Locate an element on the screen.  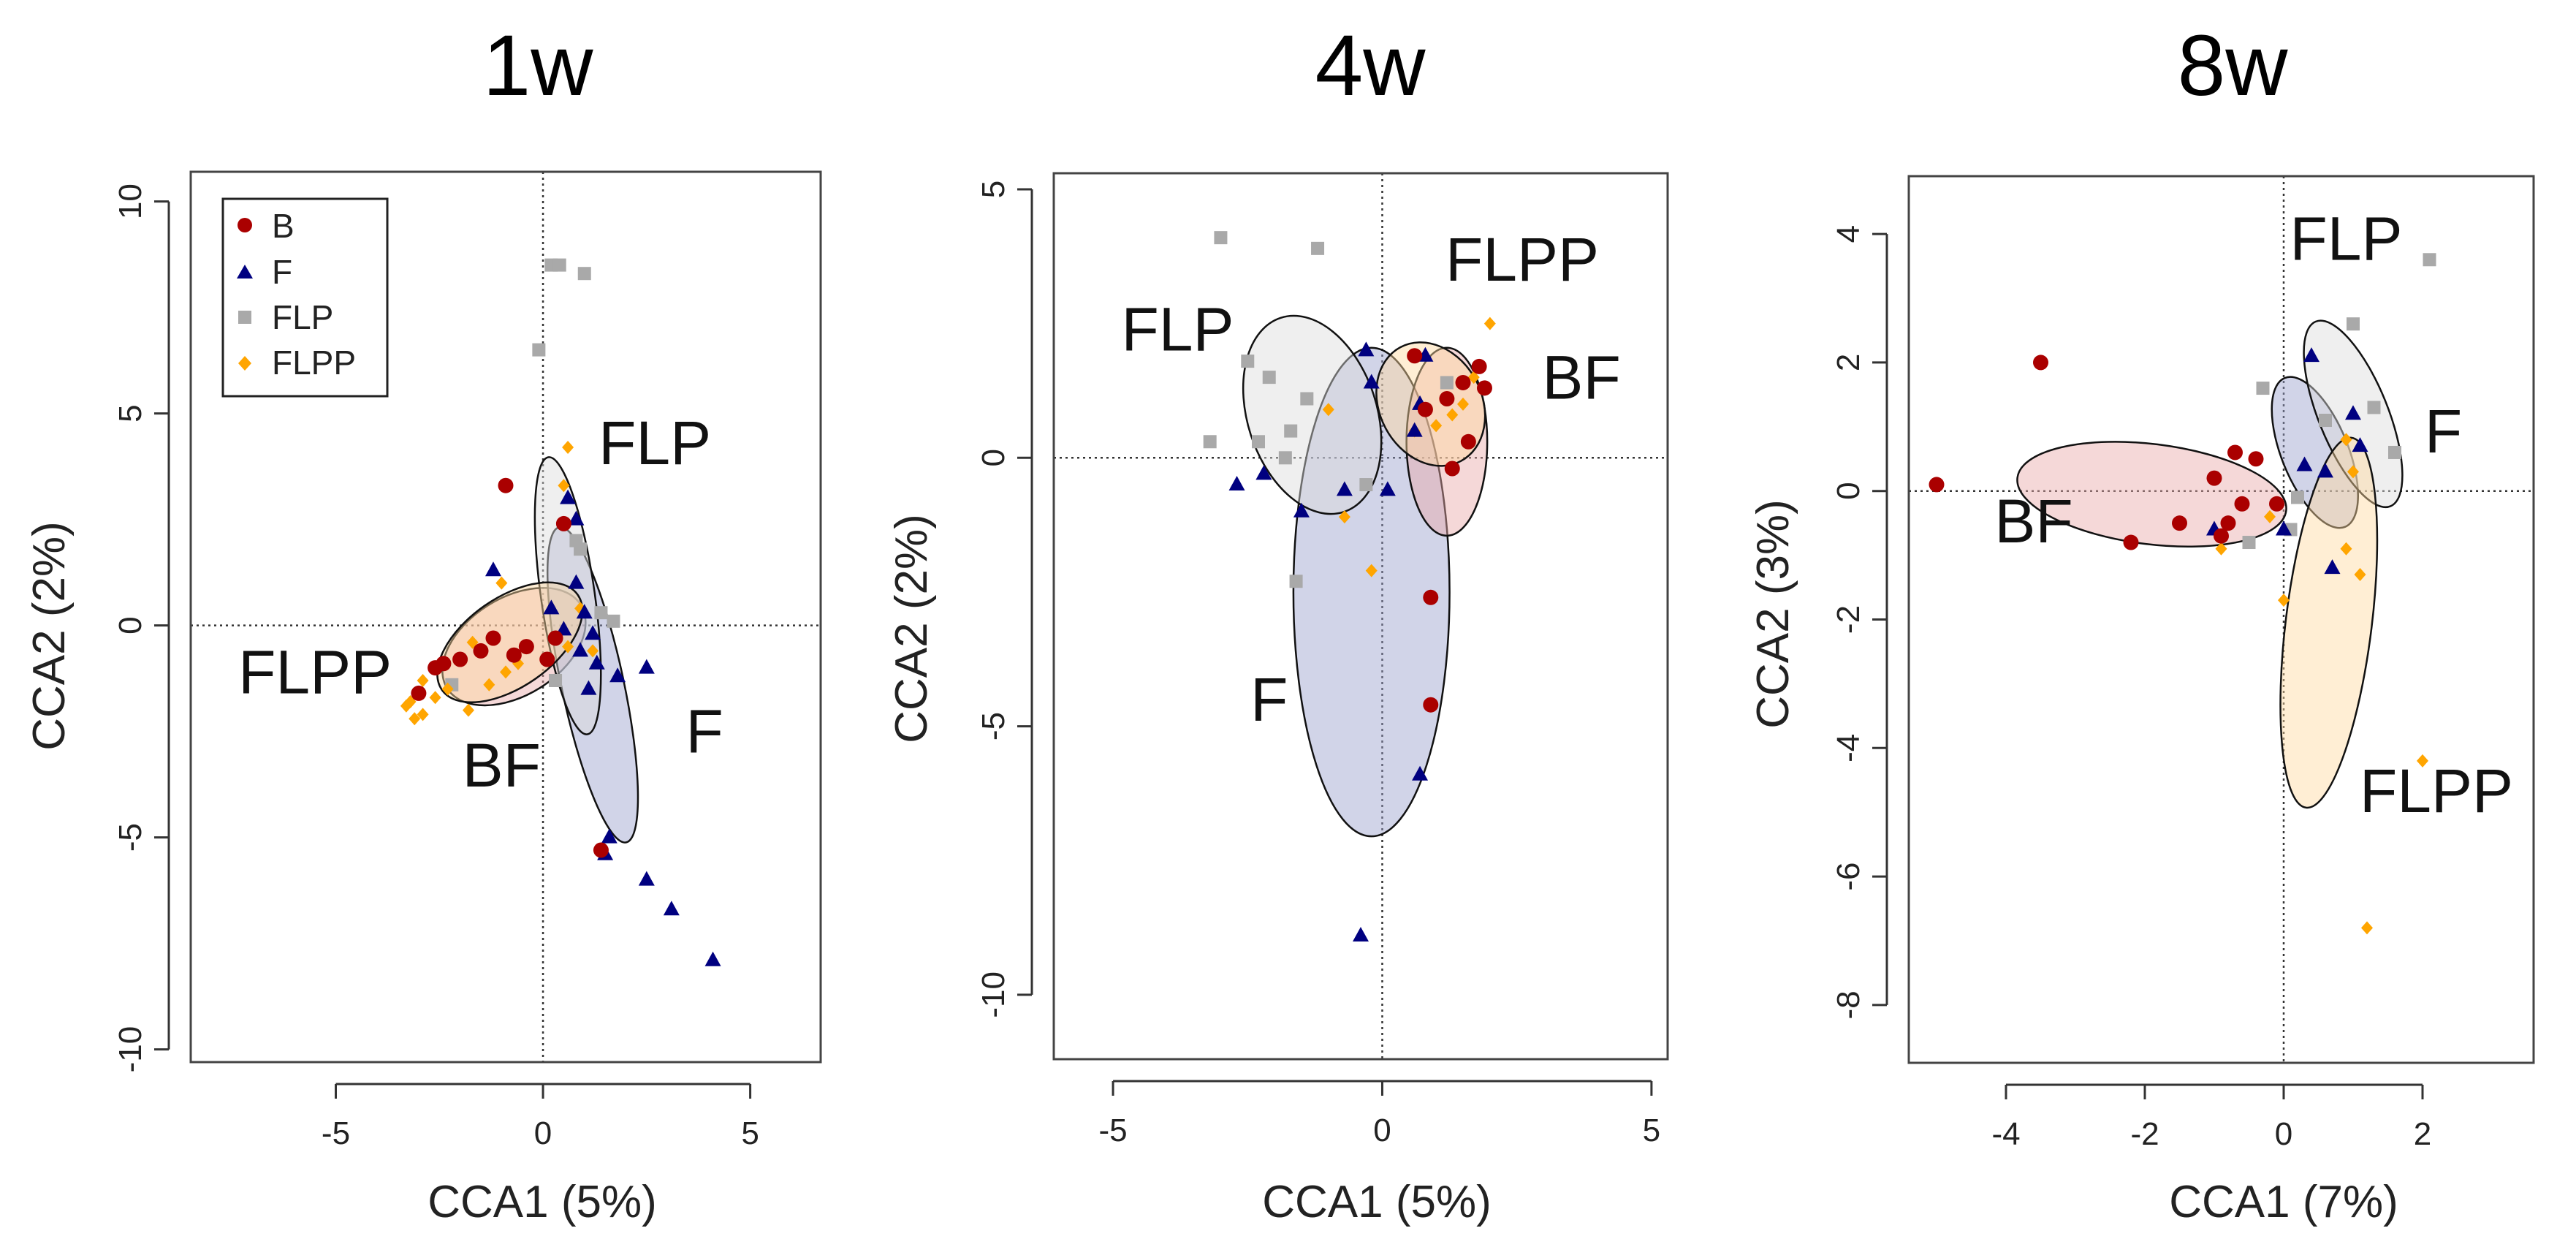
group-label: BF is located at coordinates (2033, 521).